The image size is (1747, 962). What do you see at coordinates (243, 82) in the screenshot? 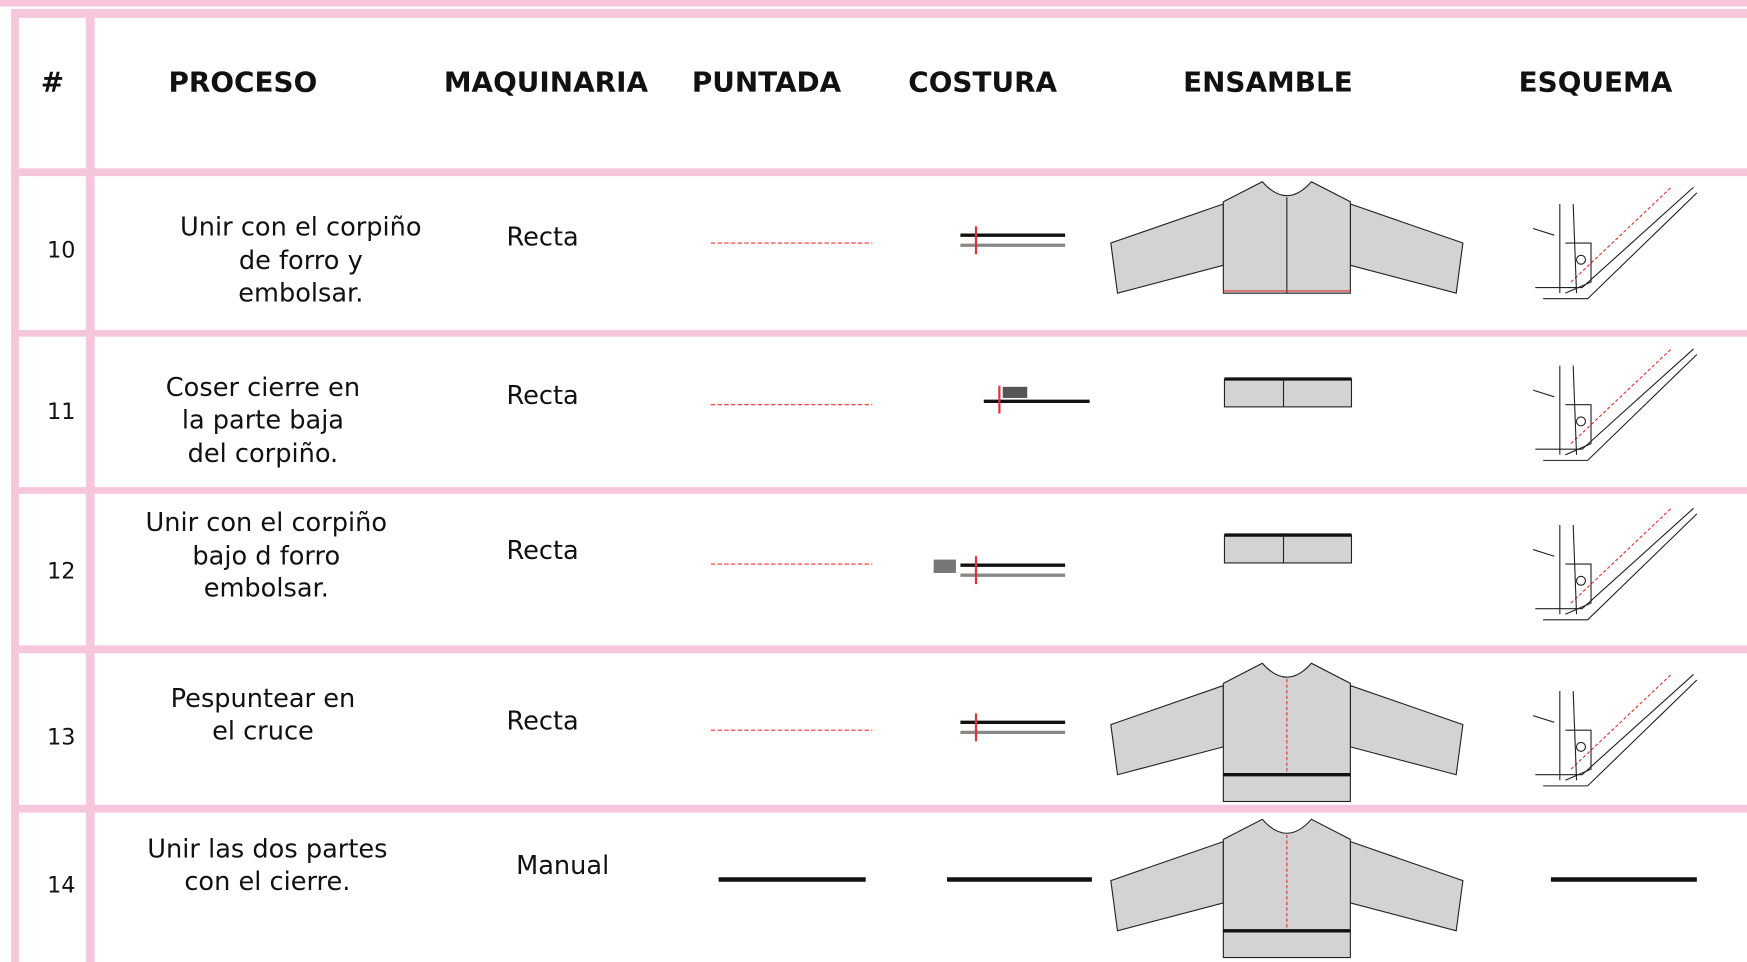
I see `column-header: PROCESO` at bounding box center [243, 82].